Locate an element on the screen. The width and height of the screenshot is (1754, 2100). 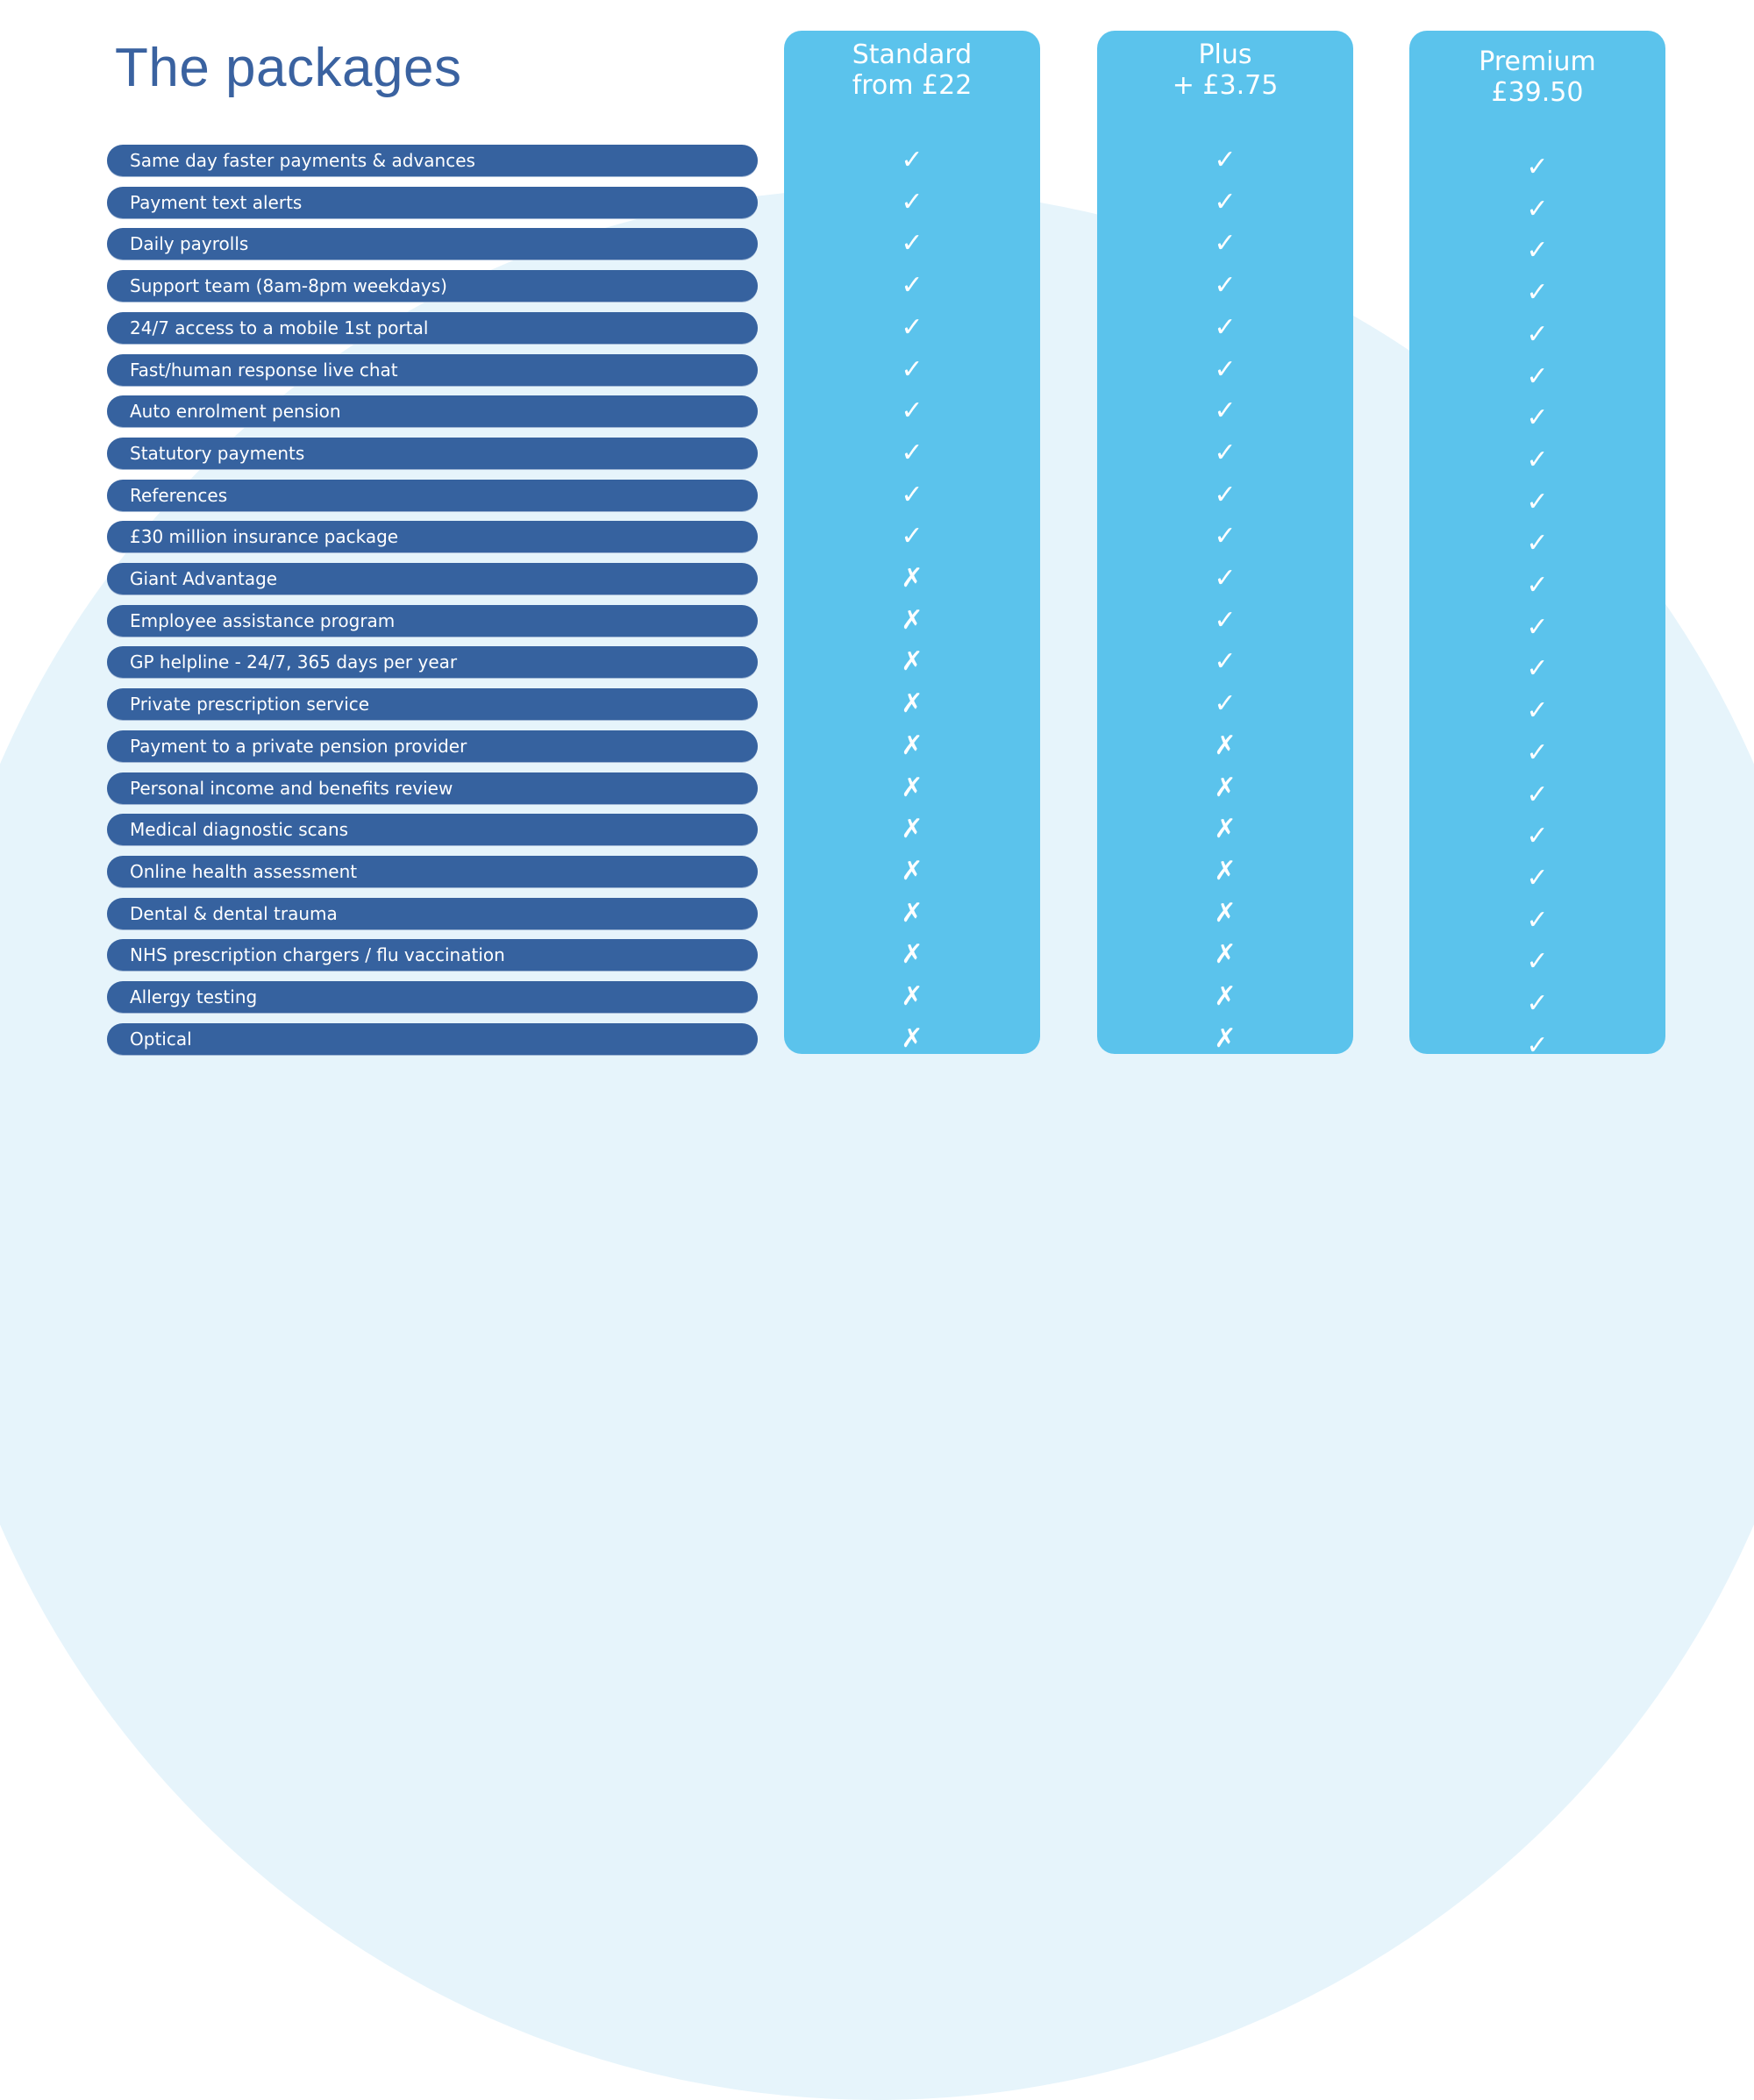
package-card-standard: Standard from £22 ✓ ✓ ✓ ✓ ✓ ✓ ✓ ✓ ✓ ✓ ✗ ✗ ✗ ✗ ✗ ✗ ✗ ✗ ✗ ✗ ✗ ✗ is located at coordinates (912, 542).